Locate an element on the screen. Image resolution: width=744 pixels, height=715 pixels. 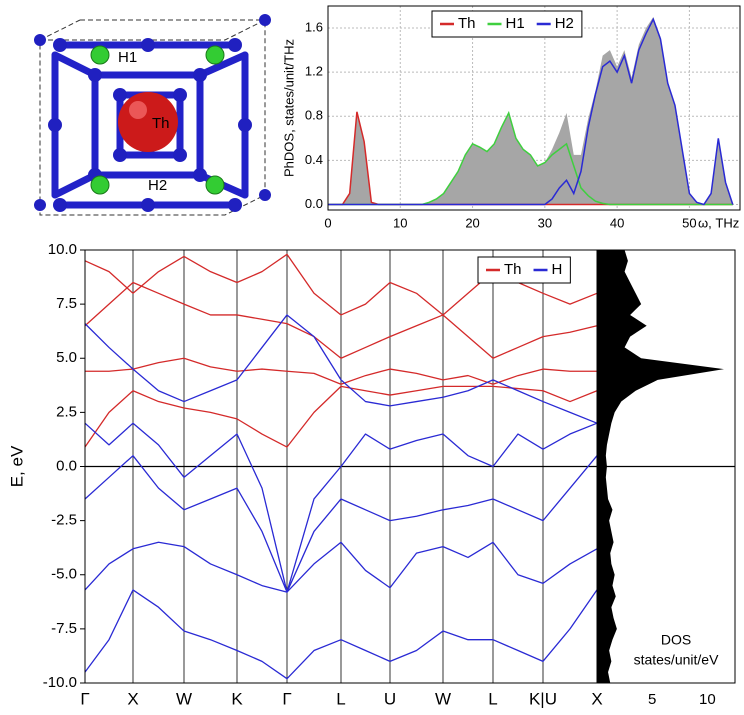
y-tick-label: 2.5 is located at coordinates (66, 411).